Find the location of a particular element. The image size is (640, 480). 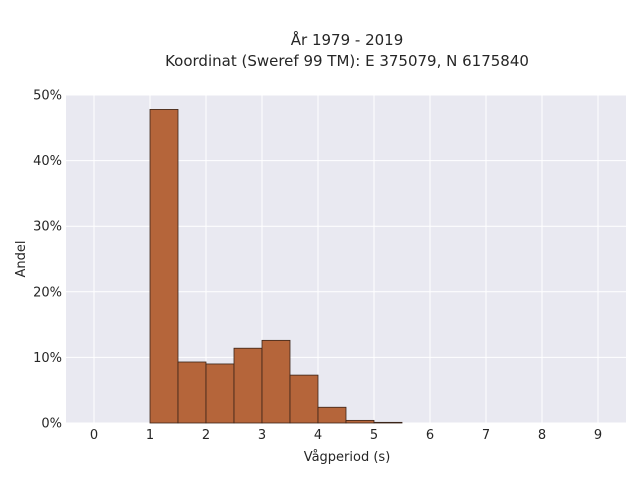

y-tick-label: 40% is located at coordinates (47, 161).